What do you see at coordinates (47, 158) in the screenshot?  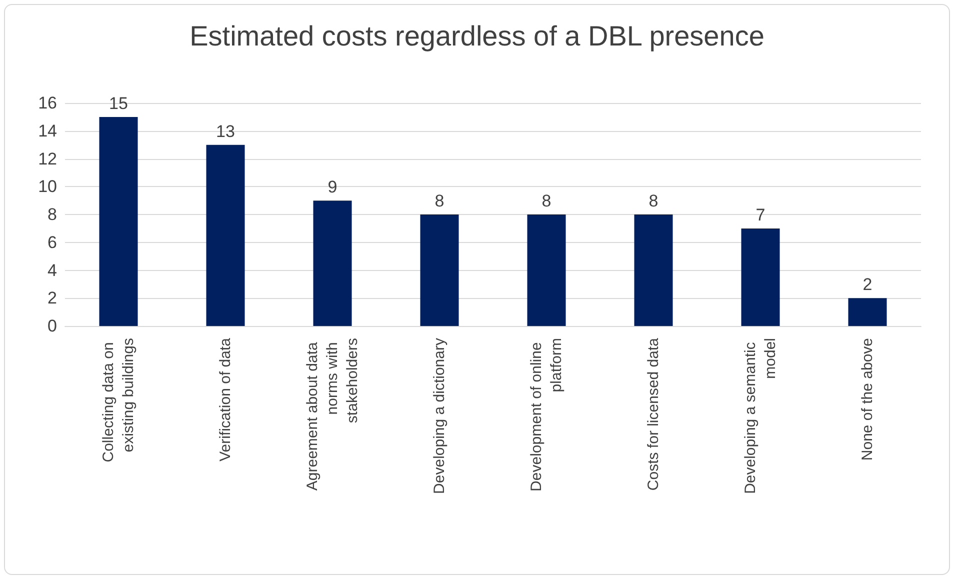 I see `y-tick-label: 12` at bounding box center [47, 158].